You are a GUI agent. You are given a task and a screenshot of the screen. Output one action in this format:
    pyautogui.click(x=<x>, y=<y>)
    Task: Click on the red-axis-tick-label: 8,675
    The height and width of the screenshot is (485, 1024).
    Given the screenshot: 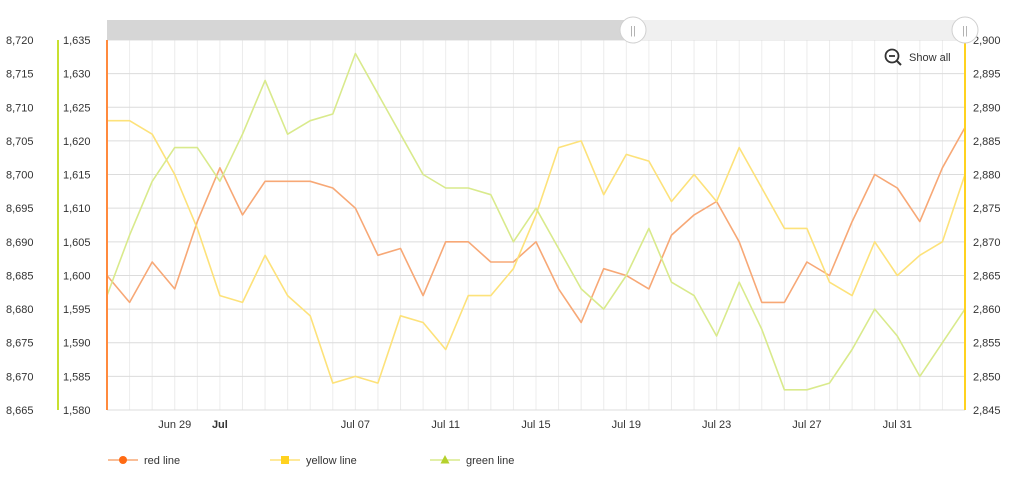 What is the action you would take?
    pyautogui.click(x=20, y=344)
    